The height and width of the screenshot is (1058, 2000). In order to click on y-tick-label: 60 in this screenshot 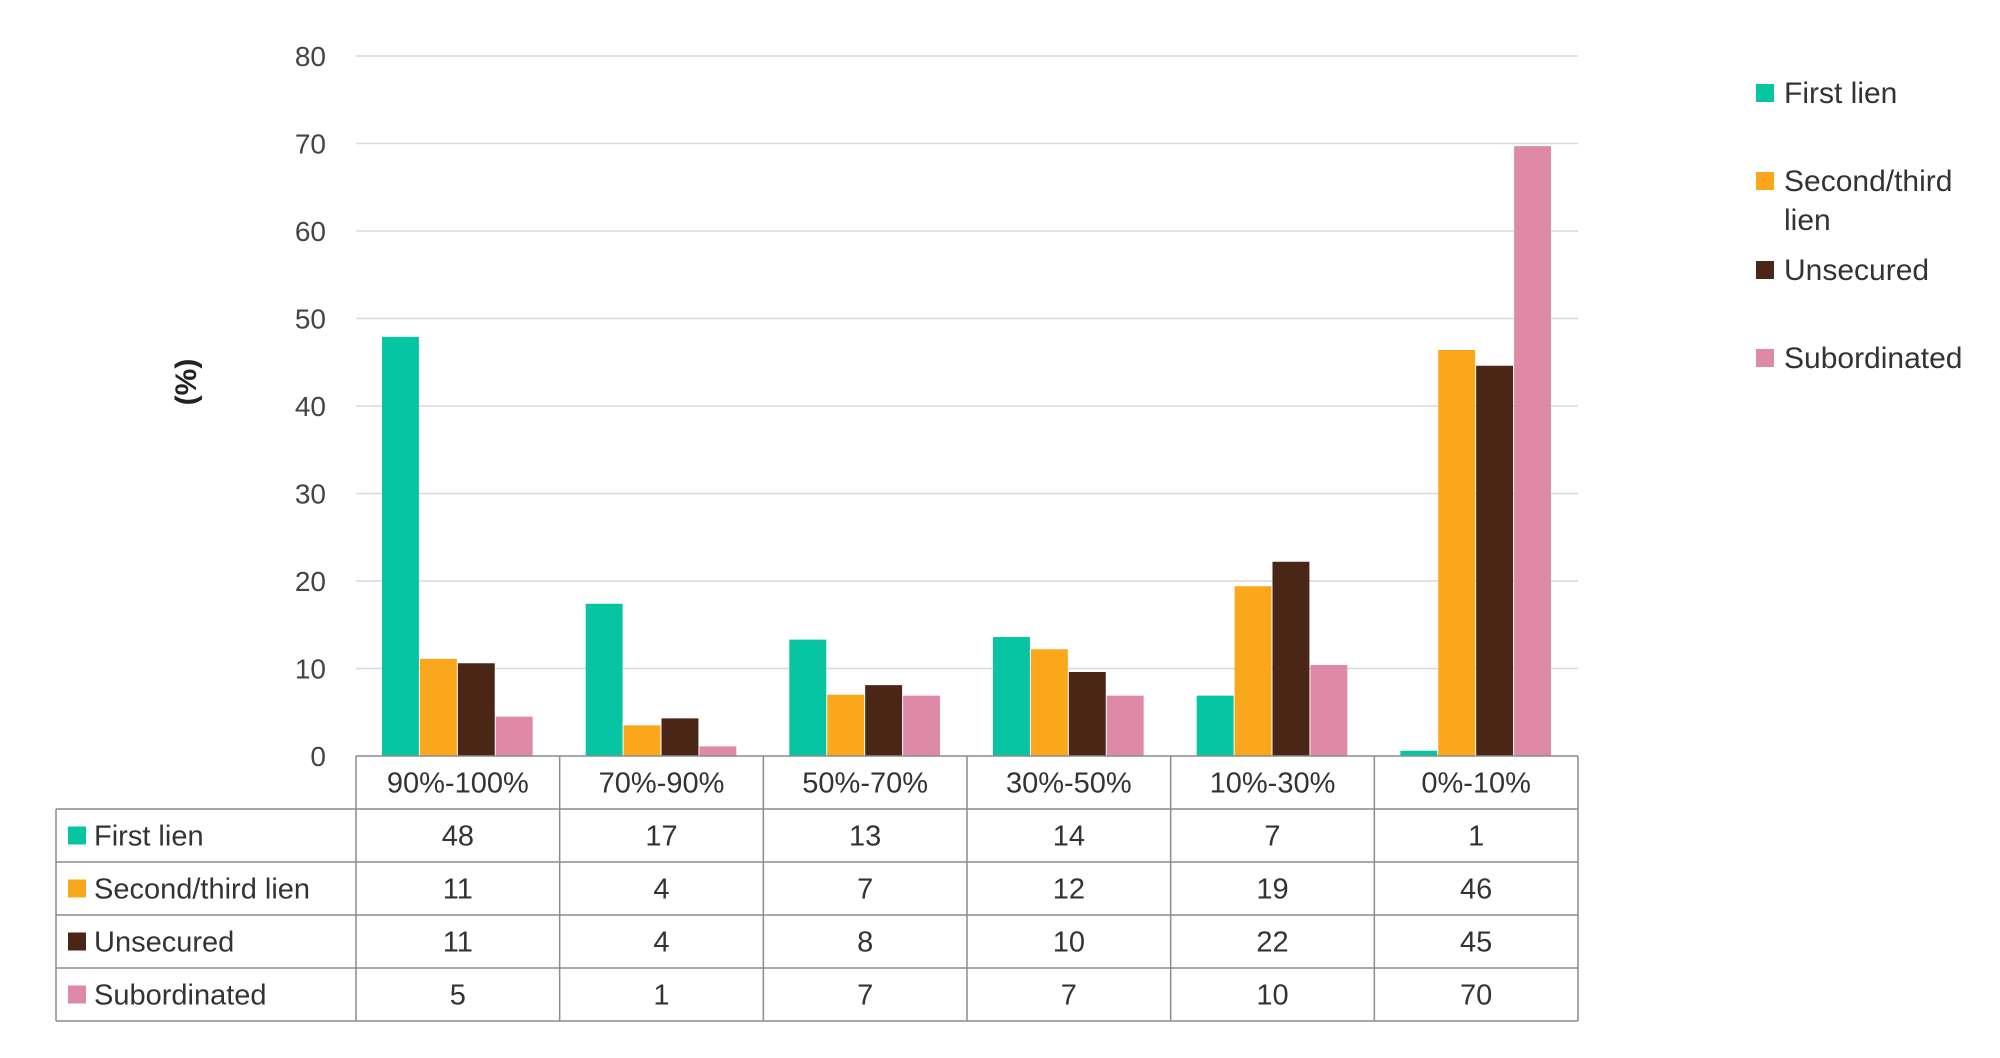, I will do `click(310, 231)`.